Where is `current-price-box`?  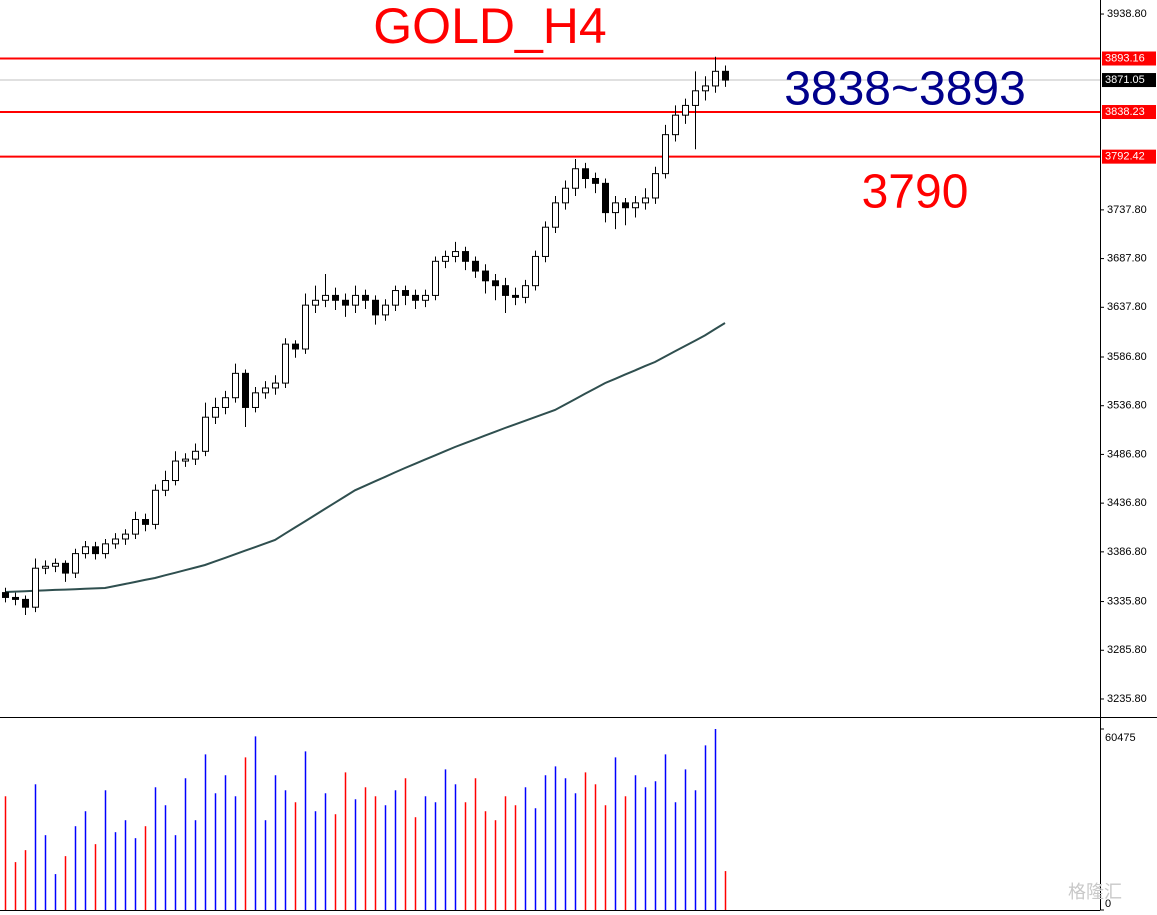
current-price-box is located at coordinates (1129, 80).